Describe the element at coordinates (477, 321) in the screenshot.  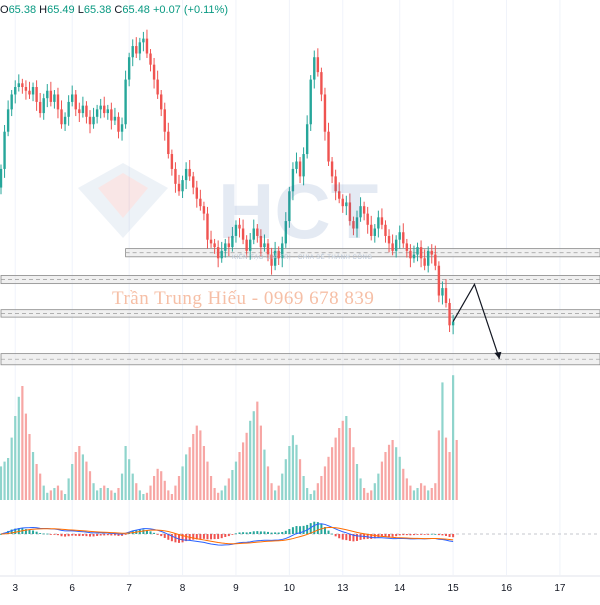
I see `projection-path` at that location.